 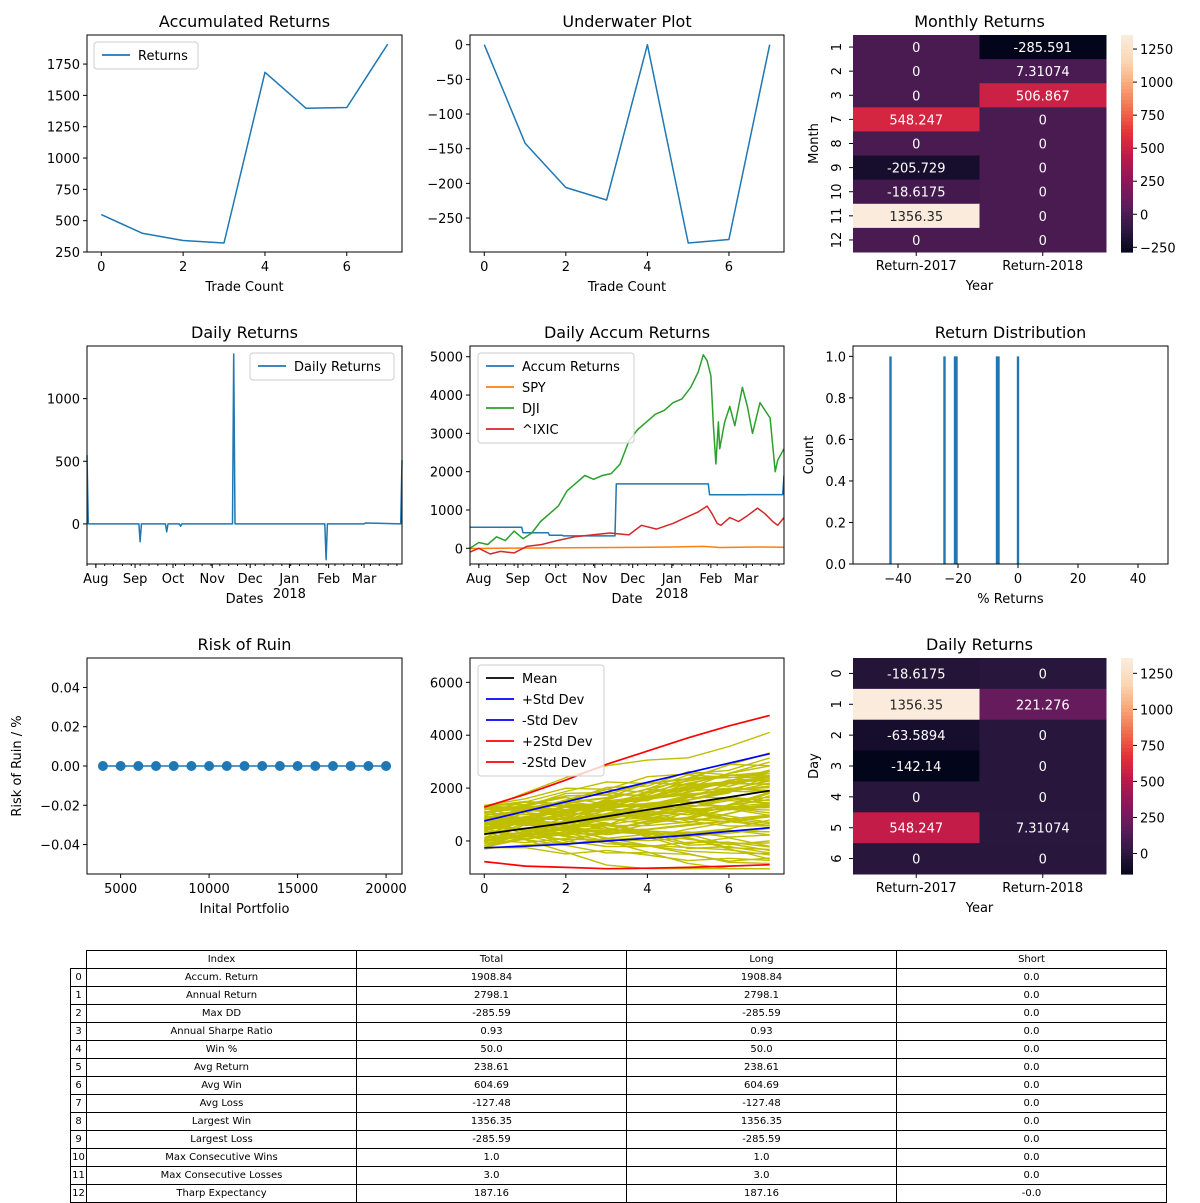 What do you see at coordinates (761, 995) in the screenshot?
I see `long-value: 2798.1` at bounding box center [761, 995].